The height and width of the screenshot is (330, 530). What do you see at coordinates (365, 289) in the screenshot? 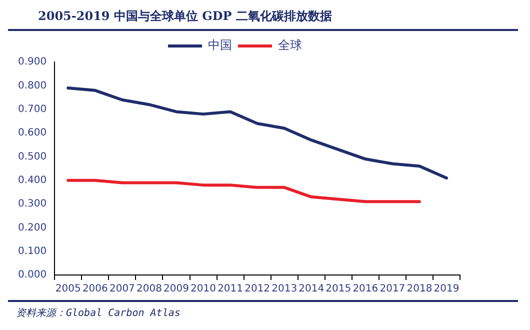
I see `x-tick-label: 2016` at bounding box center [365, 289].